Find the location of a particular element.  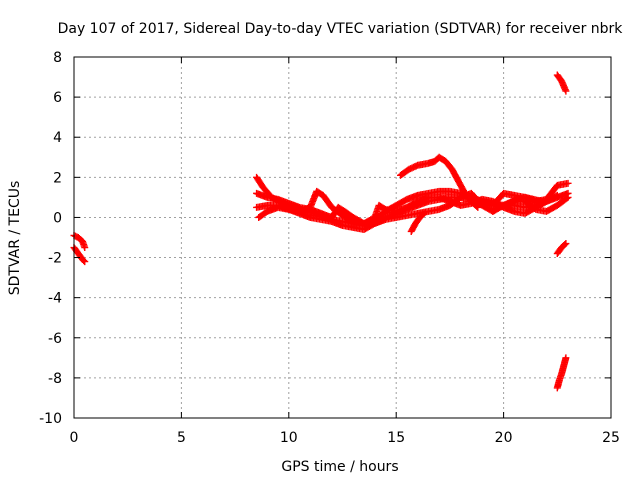

y-tick-label: -2 is located at coordinates (55, 259).